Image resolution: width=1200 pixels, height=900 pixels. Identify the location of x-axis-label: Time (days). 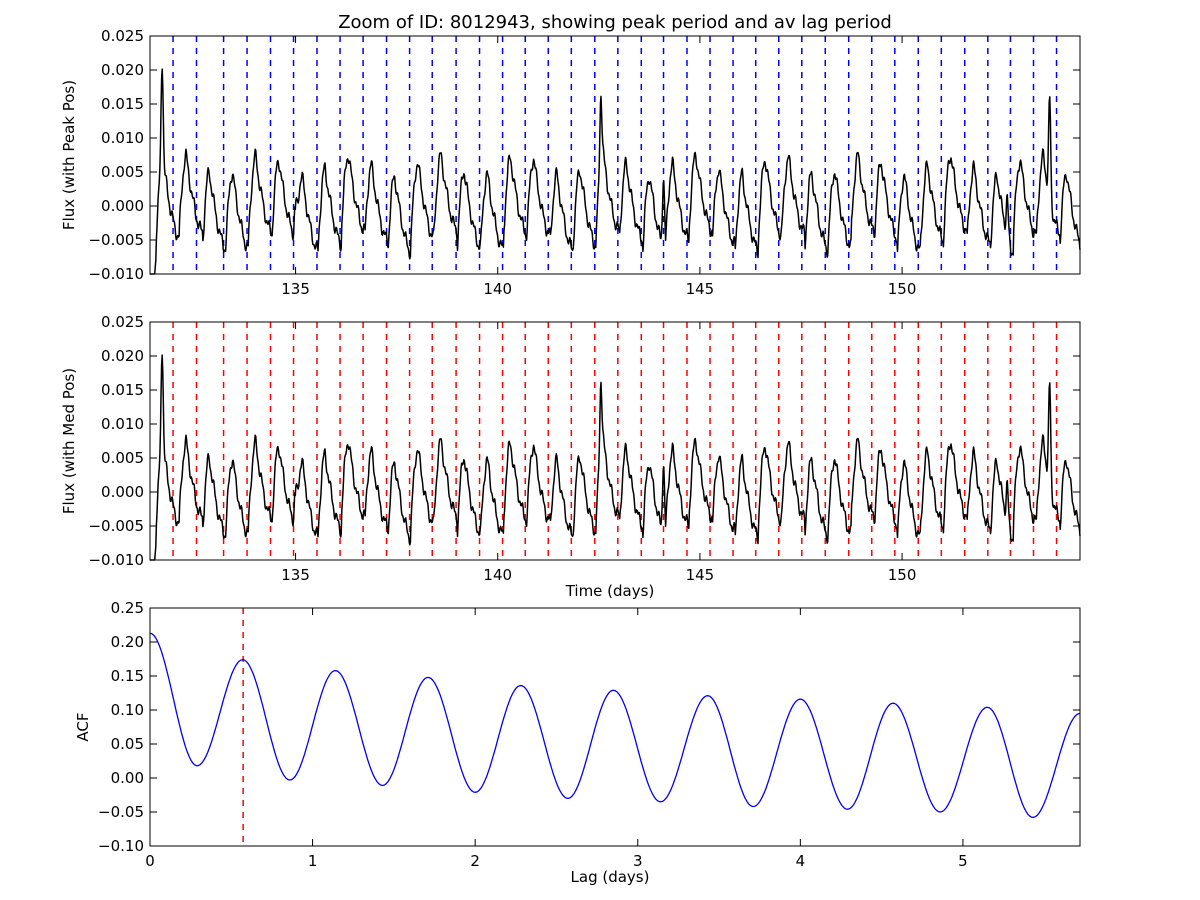
(610, 591).